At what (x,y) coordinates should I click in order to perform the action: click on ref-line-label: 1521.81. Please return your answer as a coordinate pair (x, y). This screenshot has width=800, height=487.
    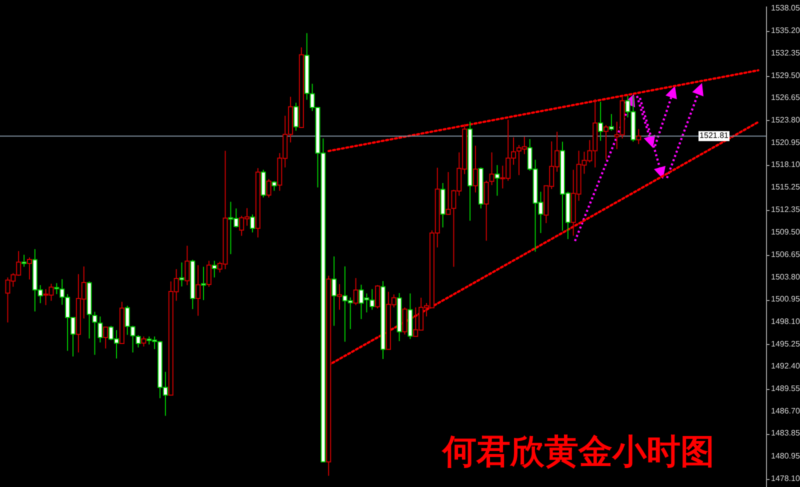
    Looking at the image, I should click on (715, 135).